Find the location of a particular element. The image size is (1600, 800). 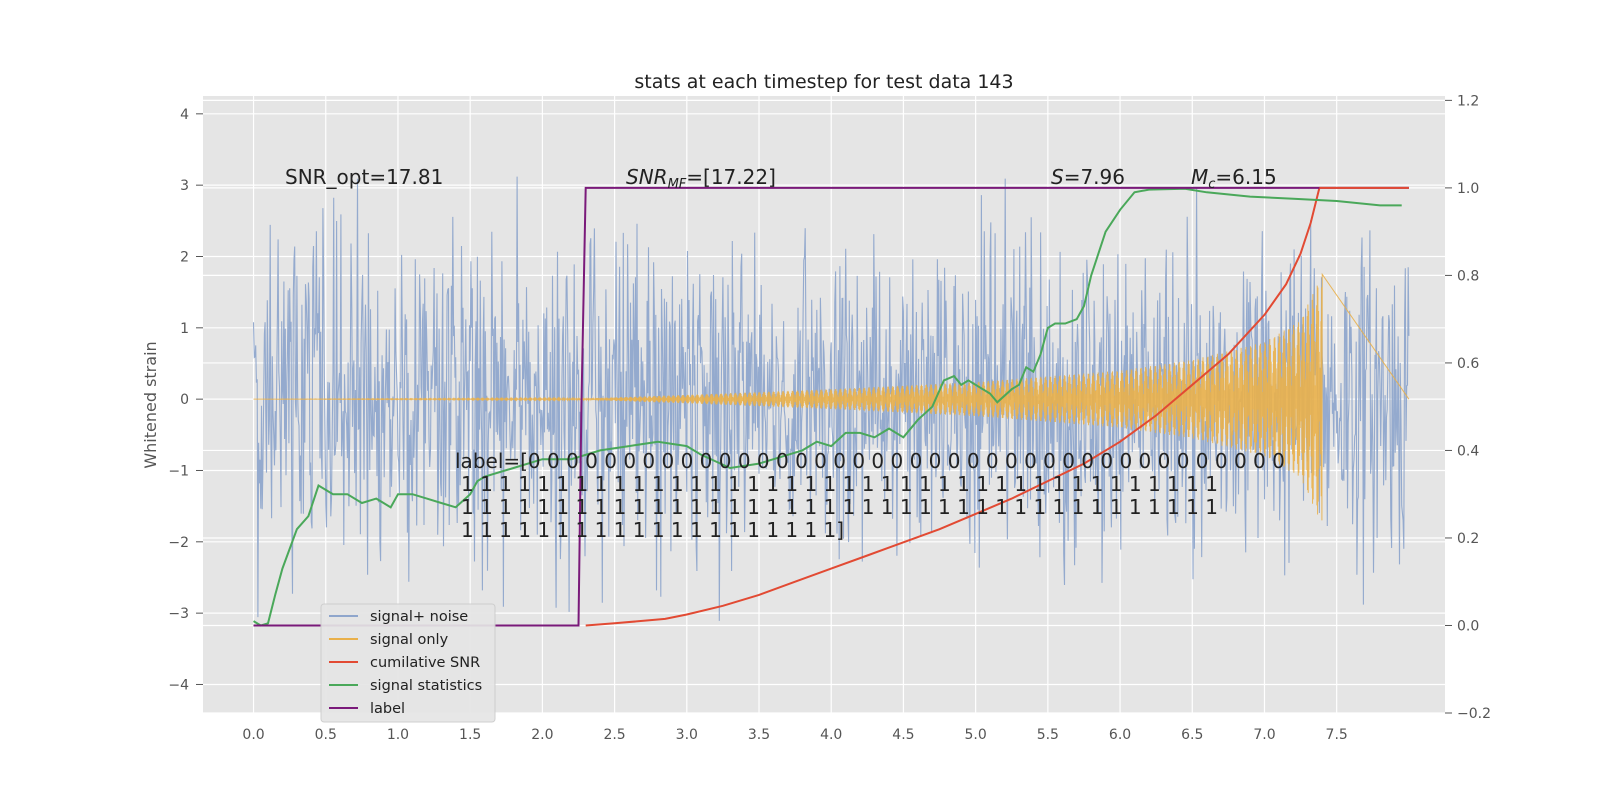

y-right-tick-label: 1.0 is located at coordinates (1468, 189).